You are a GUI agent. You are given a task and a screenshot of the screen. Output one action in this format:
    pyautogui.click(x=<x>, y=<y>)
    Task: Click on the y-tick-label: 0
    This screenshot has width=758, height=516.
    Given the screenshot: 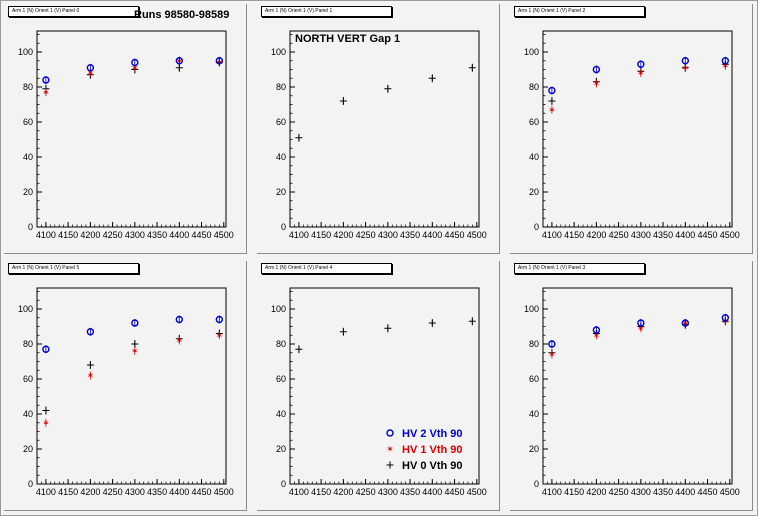 What is the action you would take?
    pyautogui.click(x=536, y=484)
    